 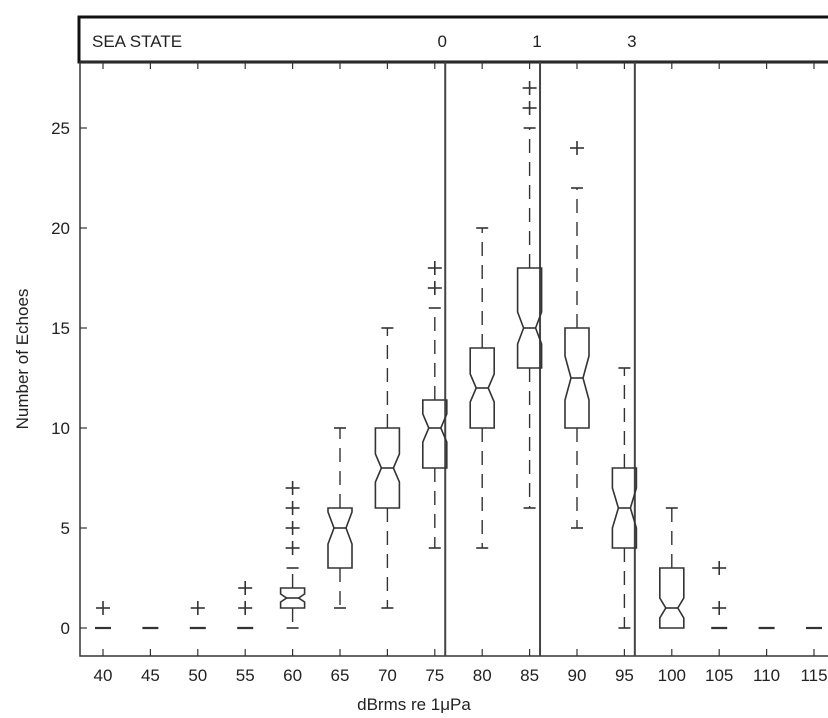 I want to click on x-tick-label: 90, so click(x=577, y=675).